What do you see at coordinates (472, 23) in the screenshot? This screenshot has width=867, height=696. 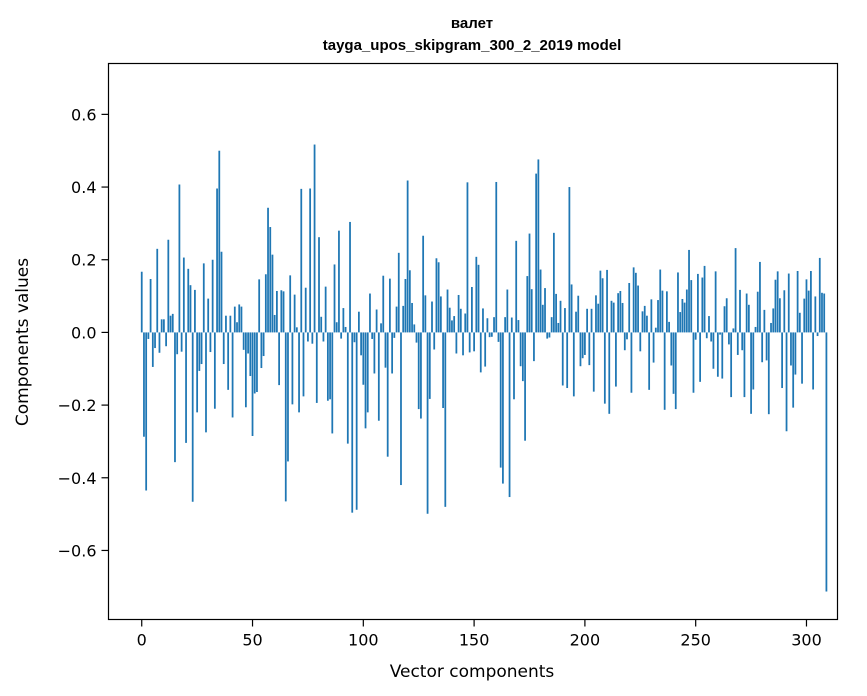 I see `chart-title: валет` at bounding box center [472, 23].